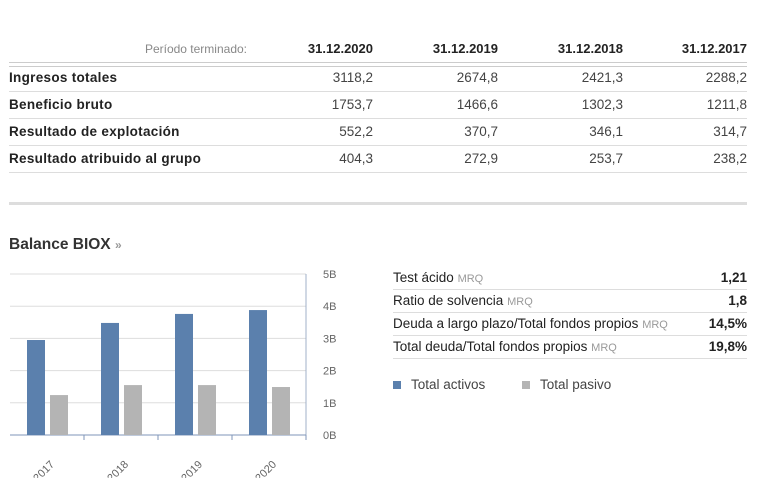 This screenshot has width=759, height=478. I want to click on y-tick-label: 3B, so click(329, 339).